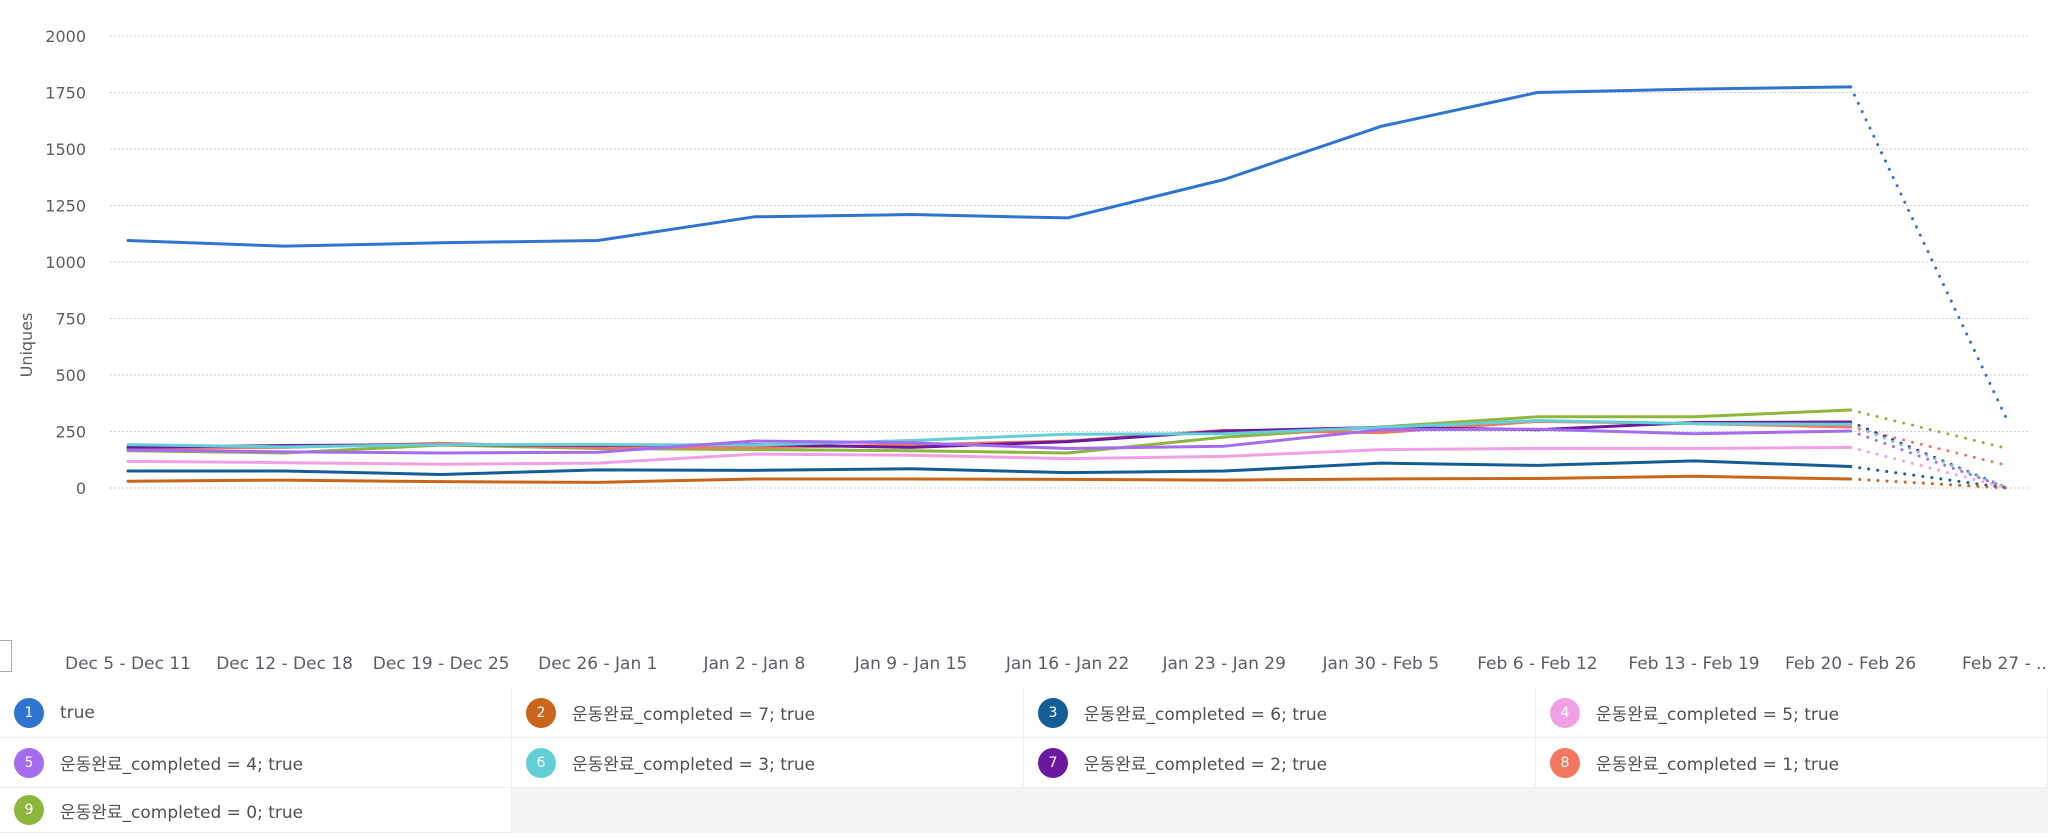  What do you see at coordinates (182, 765) in the screenshot?
I see `legend-label: 운동완료_completed = 4; true` at bounding box center [182, 765].